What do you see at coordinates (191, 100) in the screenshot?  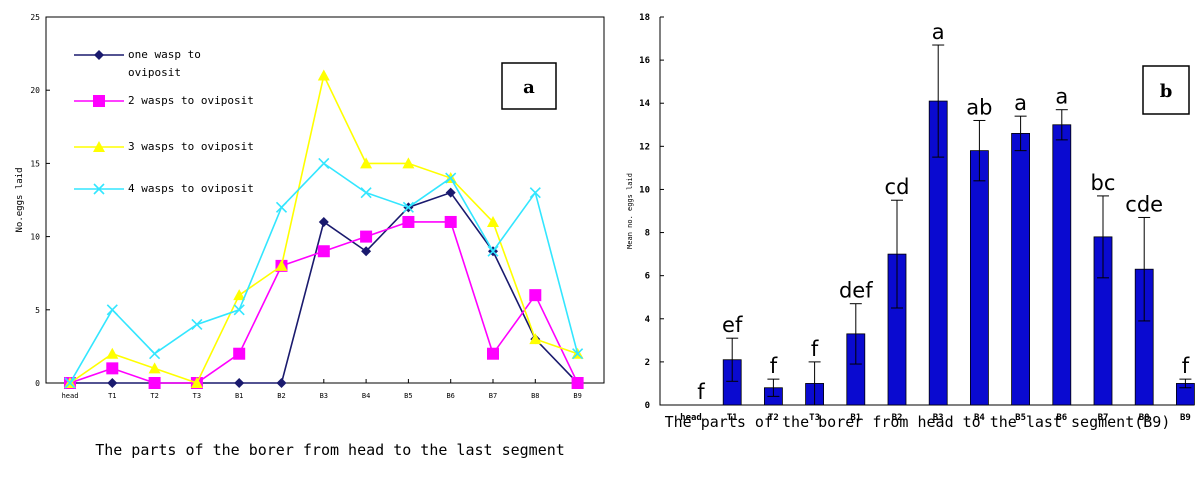 I see `legend-label: 2 wasps to oviposit` at bounding box center [191, 100].